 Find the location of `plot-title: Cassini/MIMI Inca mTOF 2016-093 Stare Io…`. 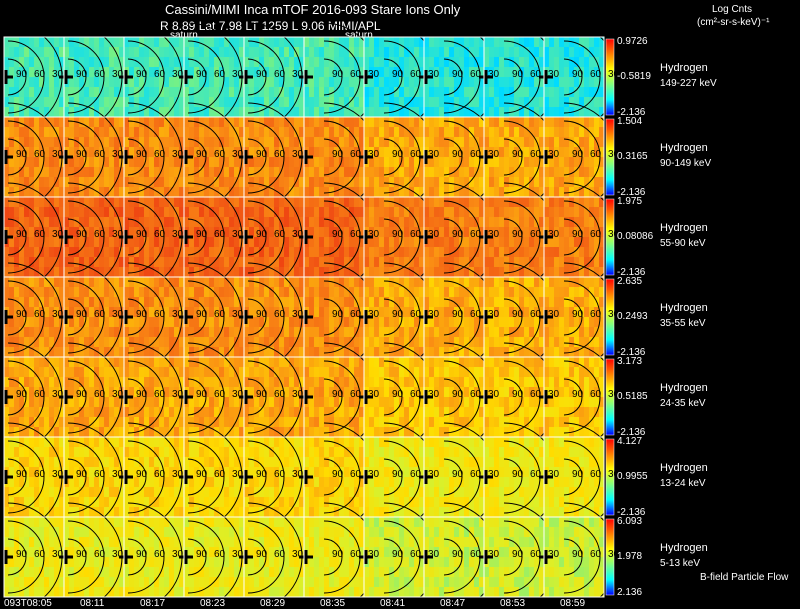

plot-title: Cassini/MIMI Inca mTOF 2016-093 Stare Io… is located at coordinates (313, 9).